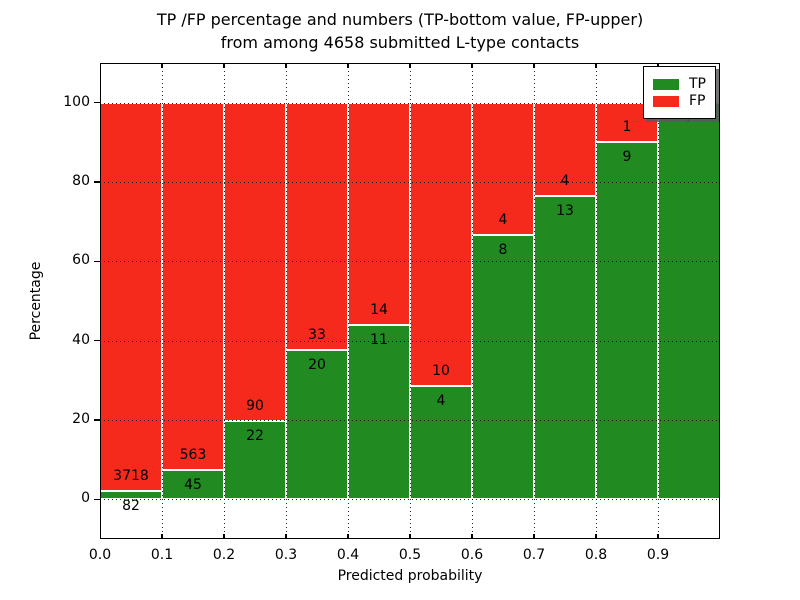 This screenshot has width=800, height=600. I want to click on x-tick-label: 0.8, so click(596, 555).